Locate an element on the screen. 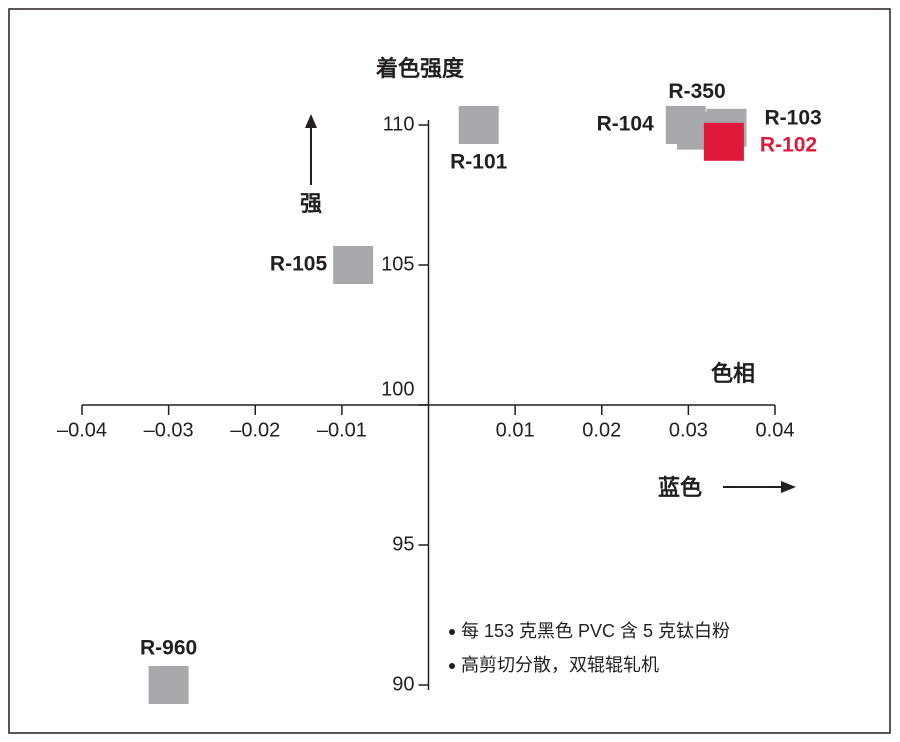  y-axis-label: 强 is located at coordinates (311, 203).